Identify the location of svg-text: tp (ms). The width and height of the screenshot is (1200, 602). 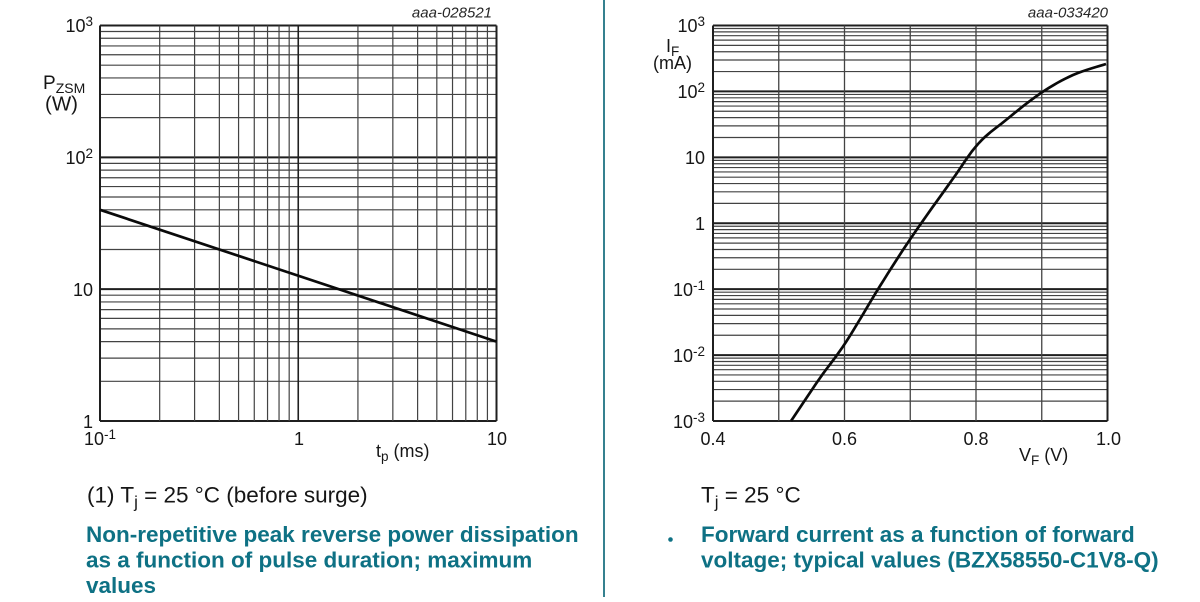
(403, 452).